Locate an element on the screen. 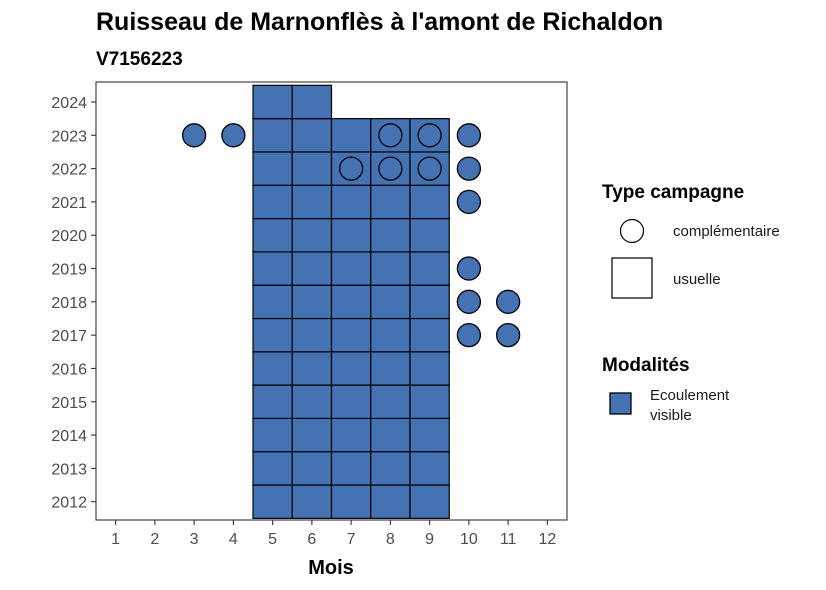 This screenshot has height=590, width=826. y-tick-label: 2020 is located at coordinates (69, 236).